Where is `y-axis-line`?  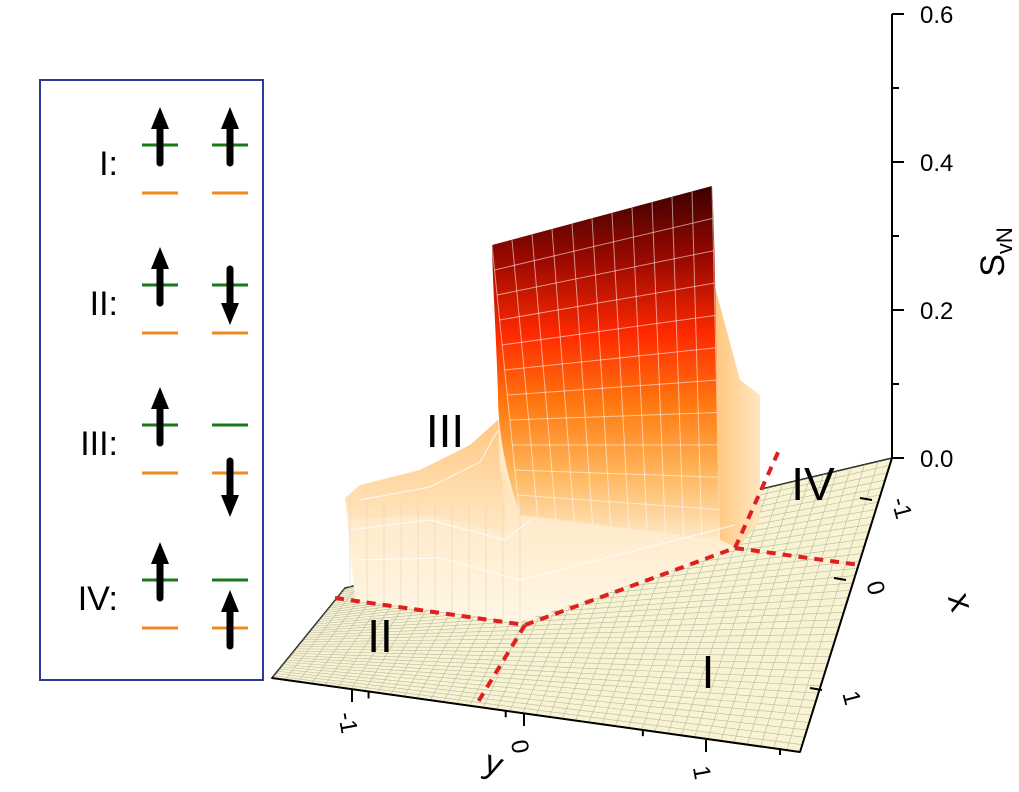 y-axis-line is located at coordinates (536, 715).